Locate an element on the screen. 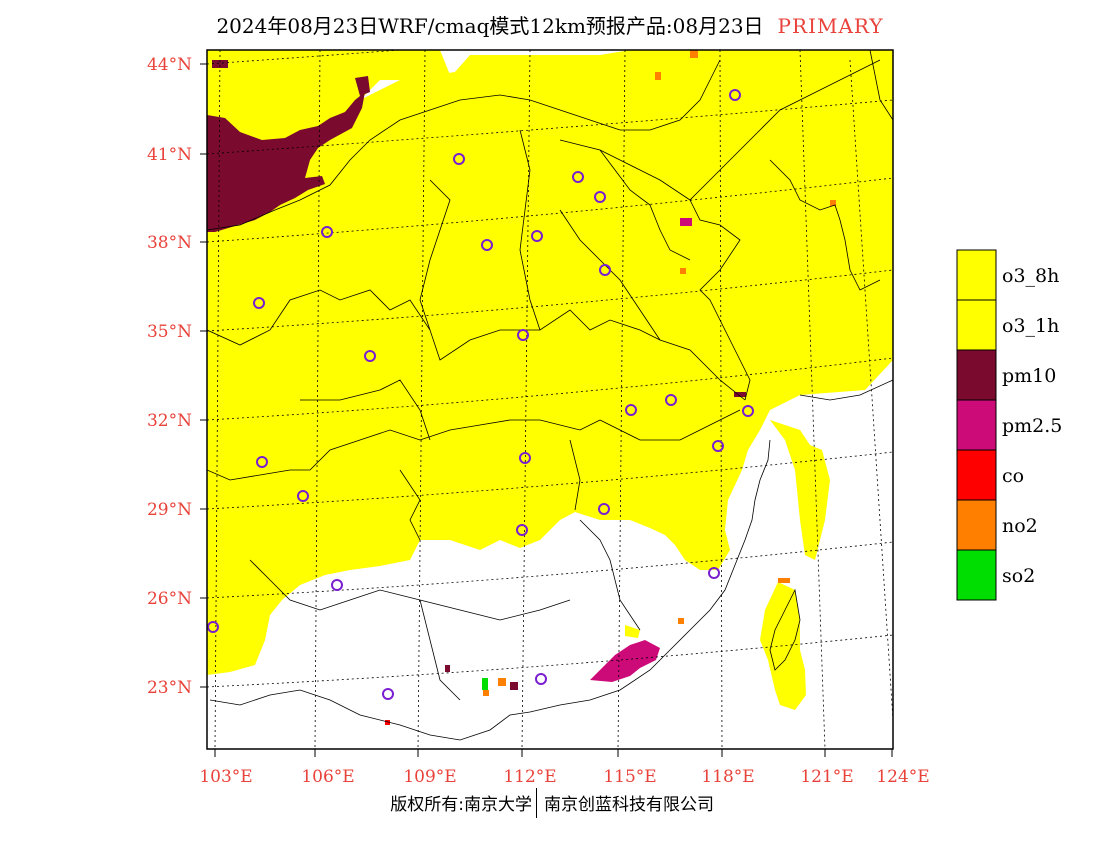  lat-label: 23°N is located at coordinates (169, 688).